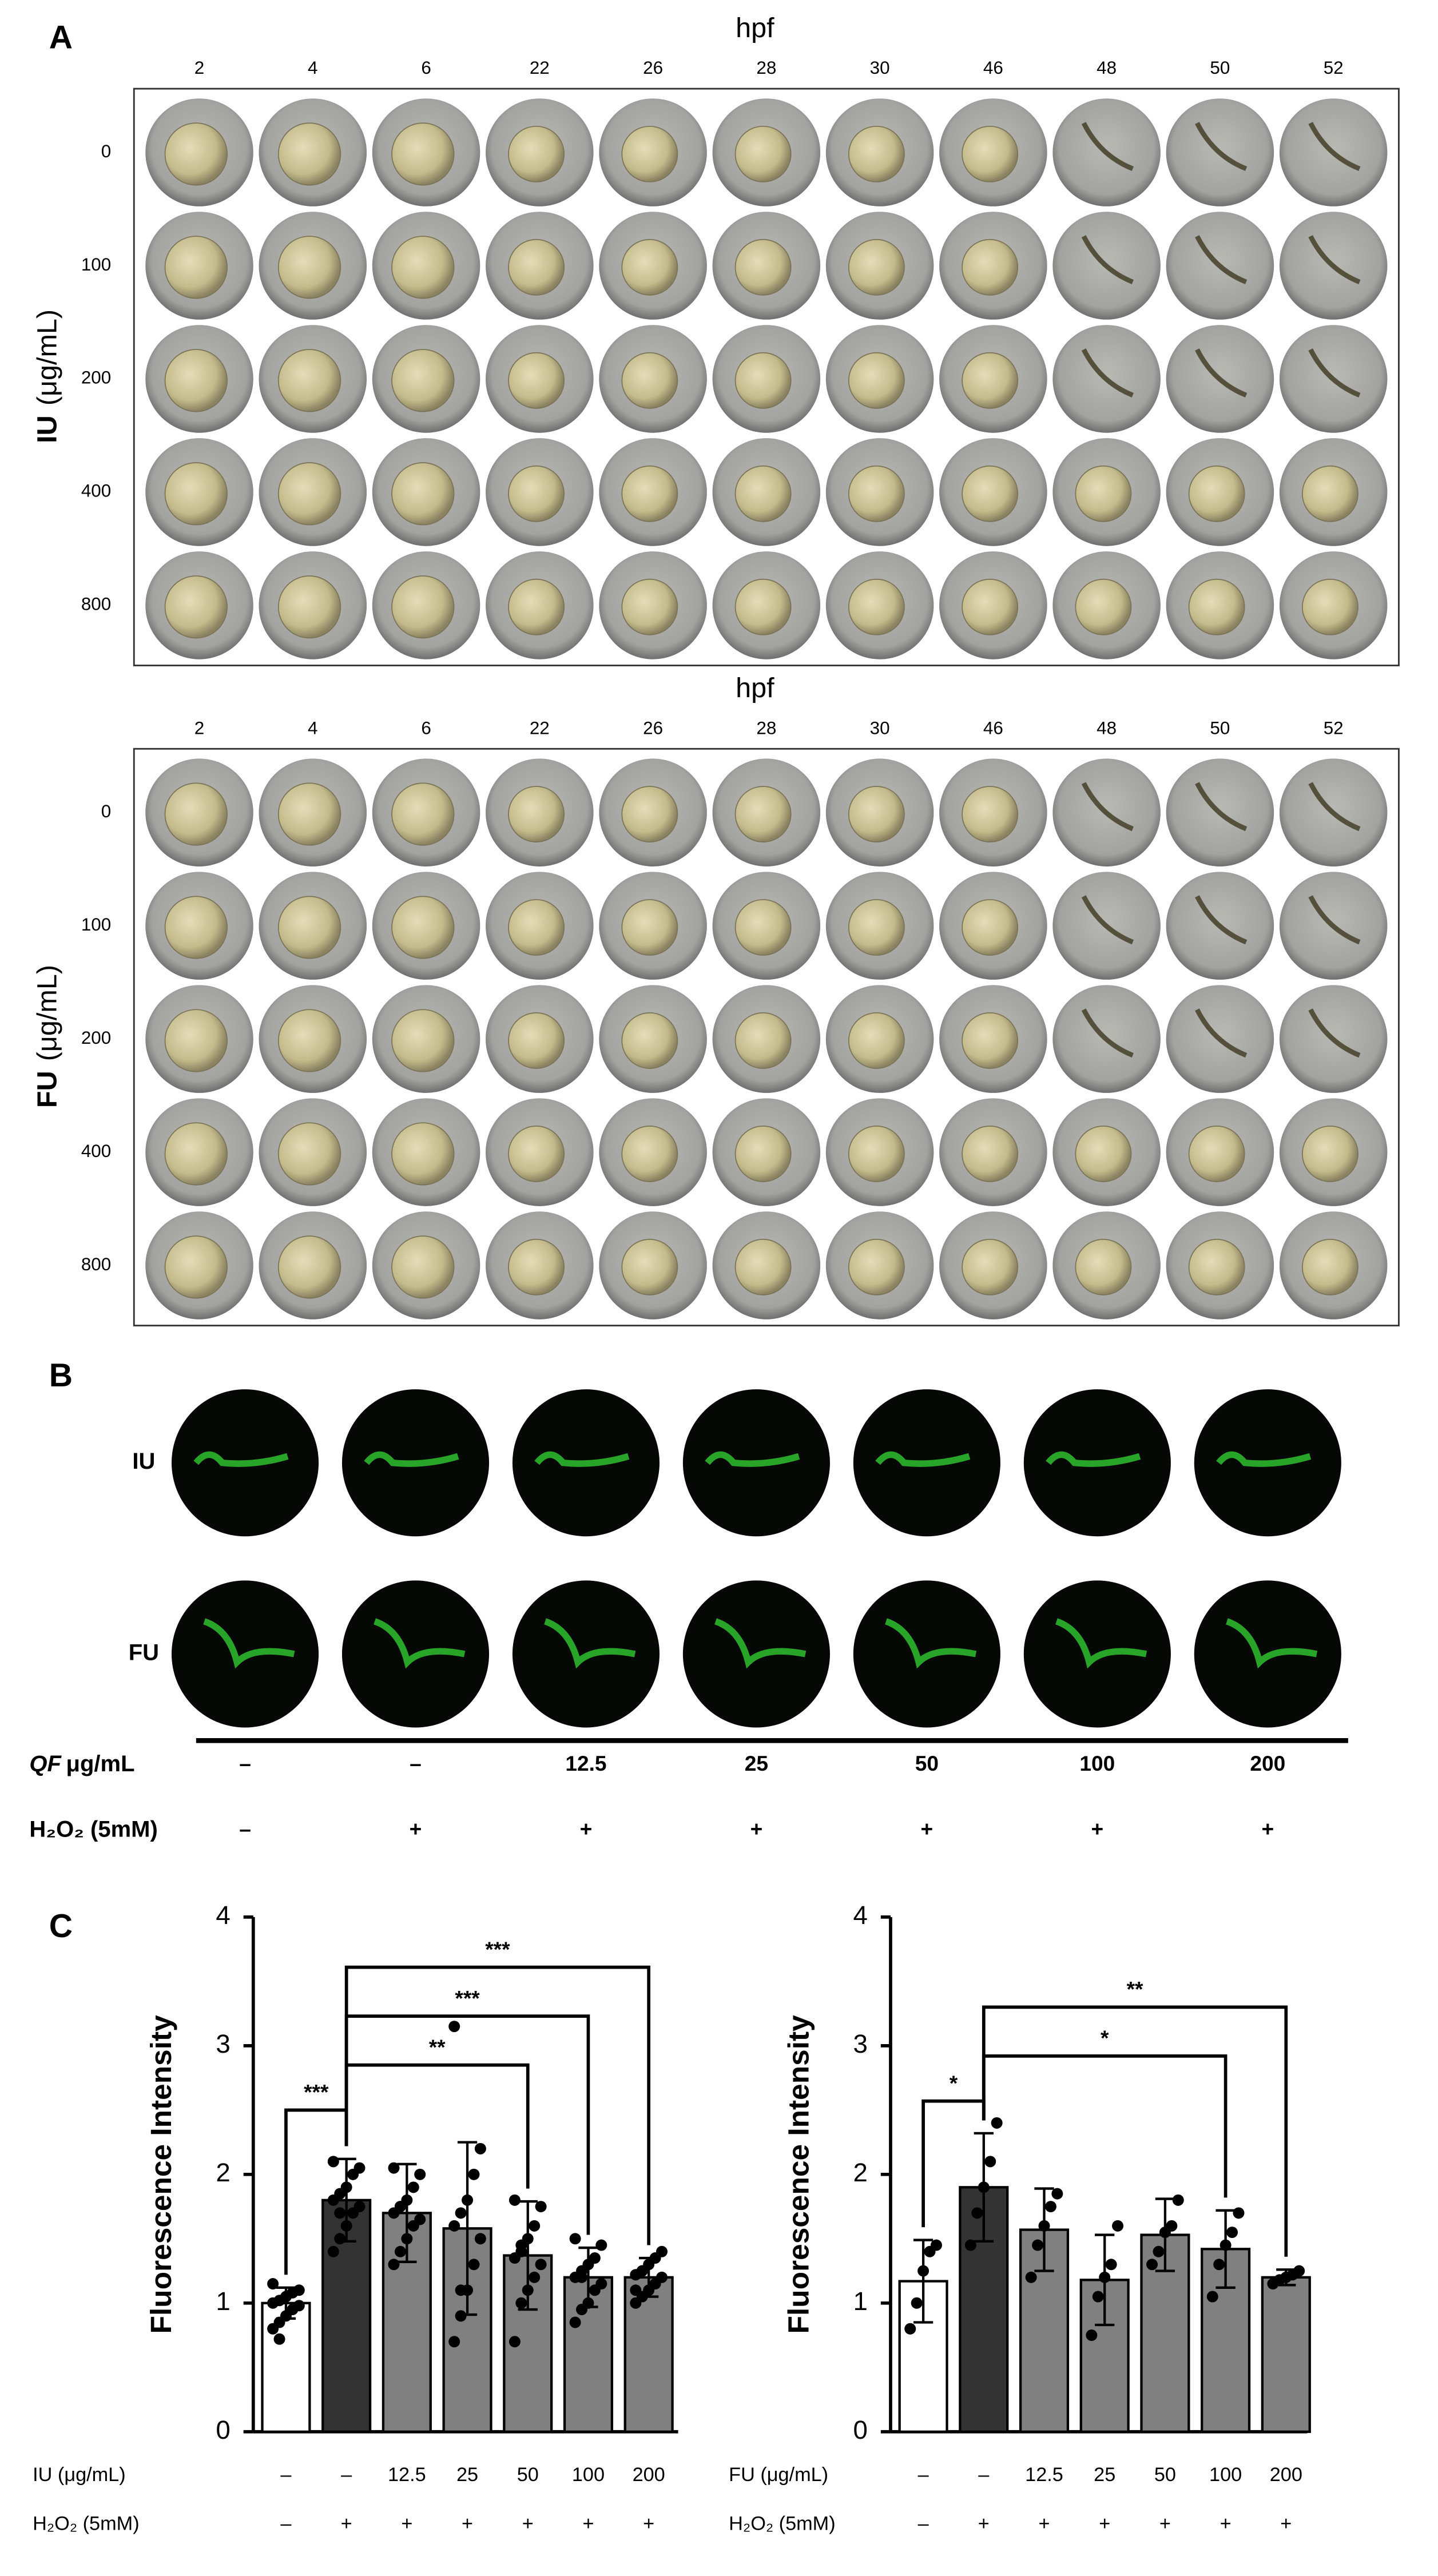 The height and width of the screenshot is (2576, 1438). Describe the element at coordinates (1107, 728) in the screenshot. I see `column-label: 48` at that location.